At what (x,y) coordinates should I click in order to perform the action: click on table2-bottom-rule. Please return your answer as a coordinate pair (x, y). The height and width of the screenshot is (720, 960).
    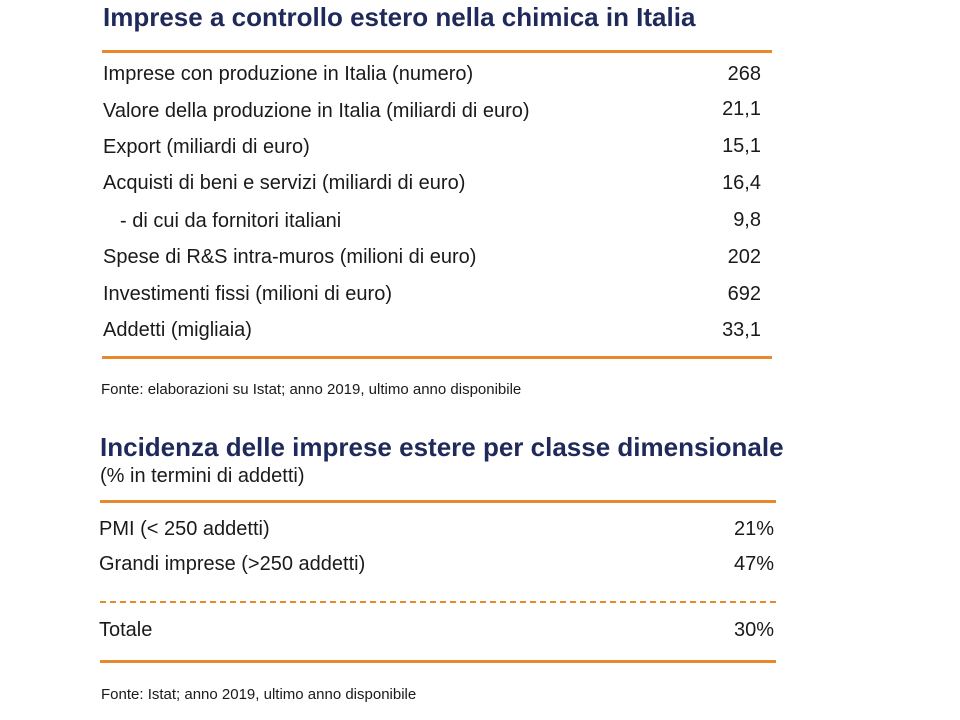
    Looking at the image, I should click on (438, 661).